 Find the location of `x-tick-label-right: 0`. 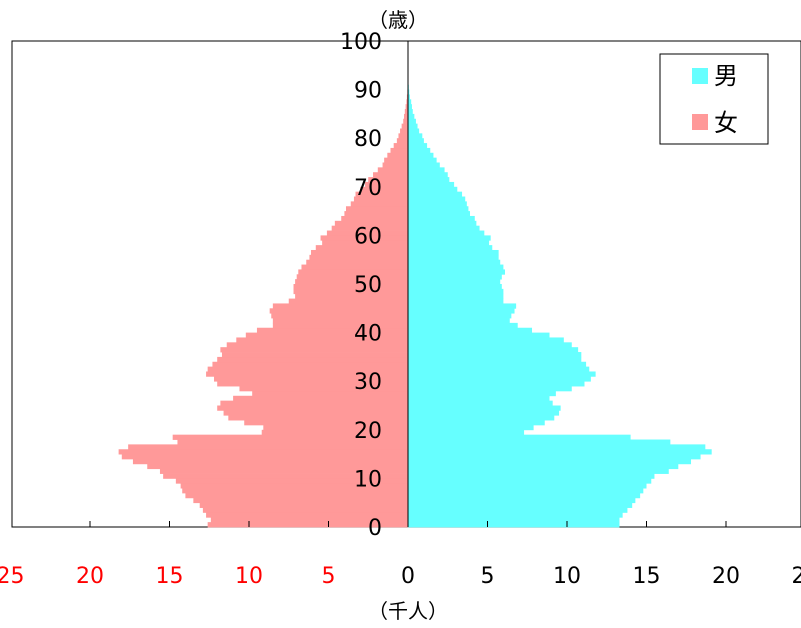

x-tick-label-right: 0 is located at coordinates (408, 576).